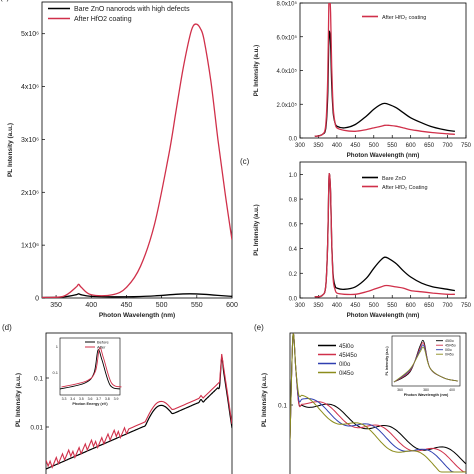  What do you see at coordinates (448, 350) in the screenshot?
I see `inset-legend-entry: 0l0o` at bounding box center [448, 350].